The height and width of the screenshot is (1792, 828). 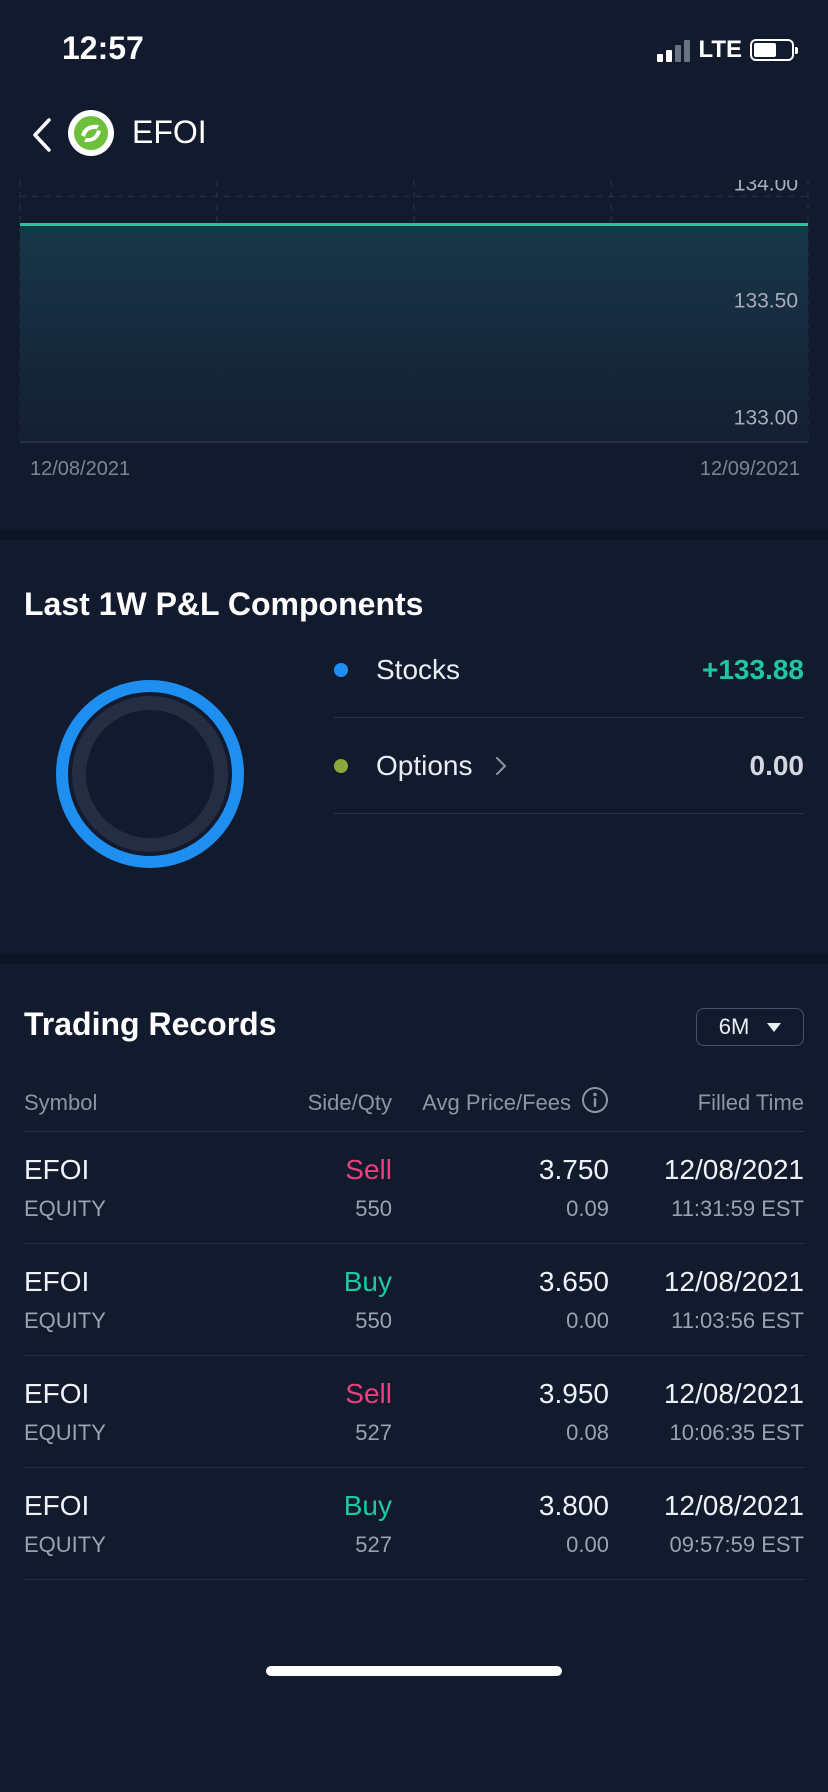 I want to click on header-avg-fees: Avg Price/Fees, so click(x=496, y=1102).